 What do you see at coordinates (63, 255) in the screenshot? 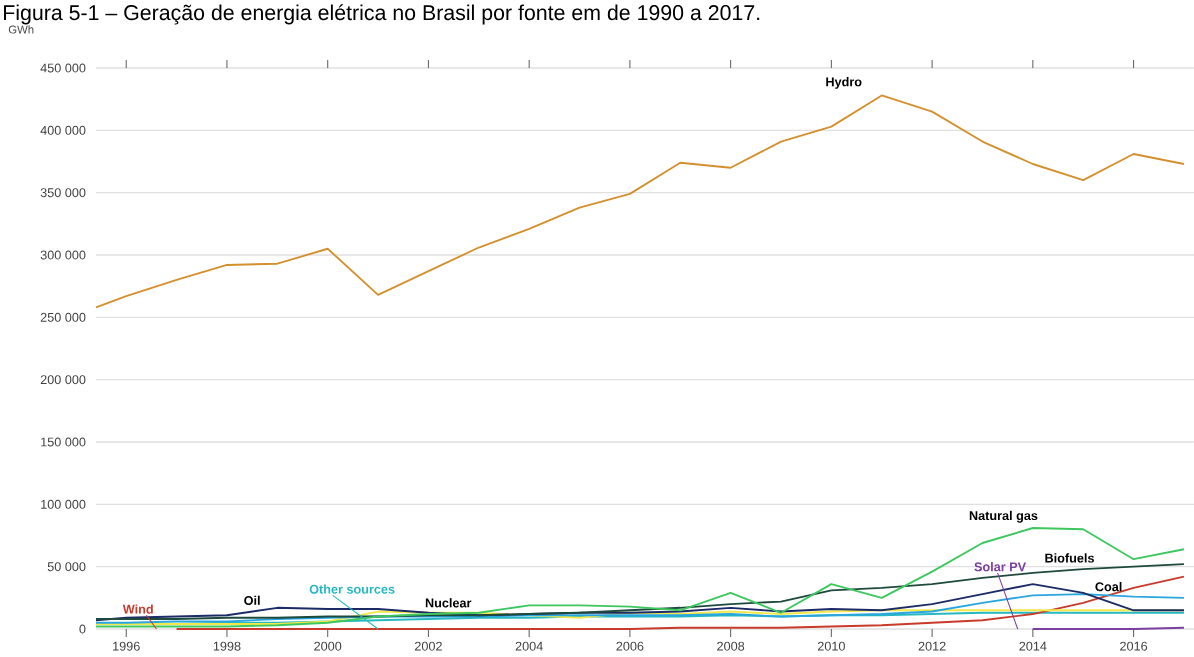
I see `y-tick-label: 300 000` at bounding box center [63, 255].